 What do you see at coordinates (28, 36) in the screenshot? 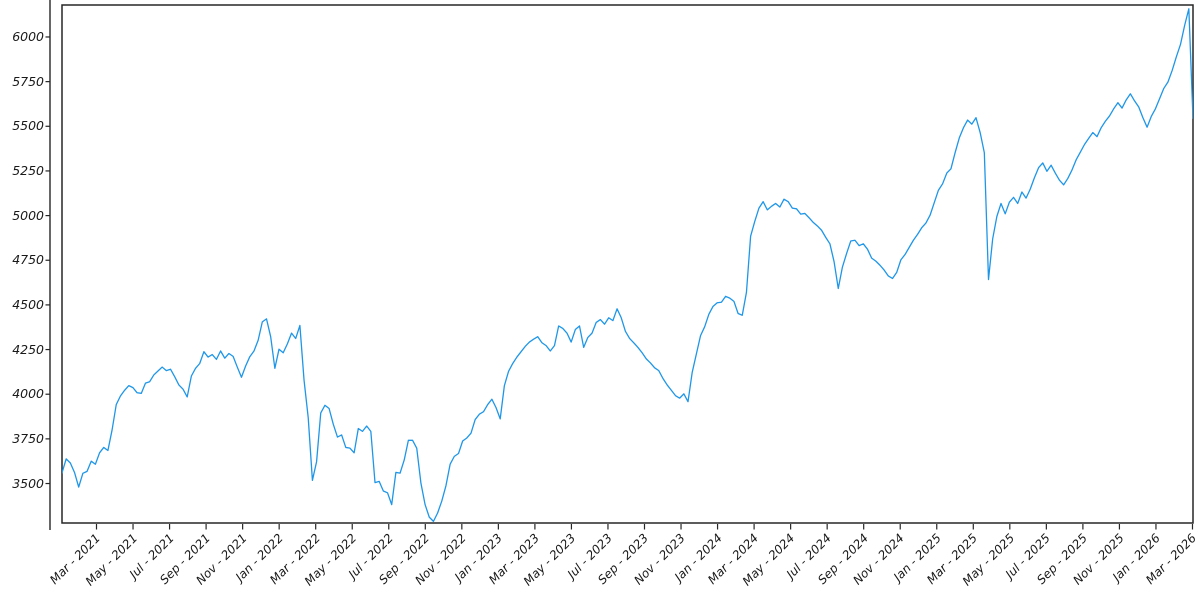
I see `y-tick-label: 6000` at bounding box center [28, 36].